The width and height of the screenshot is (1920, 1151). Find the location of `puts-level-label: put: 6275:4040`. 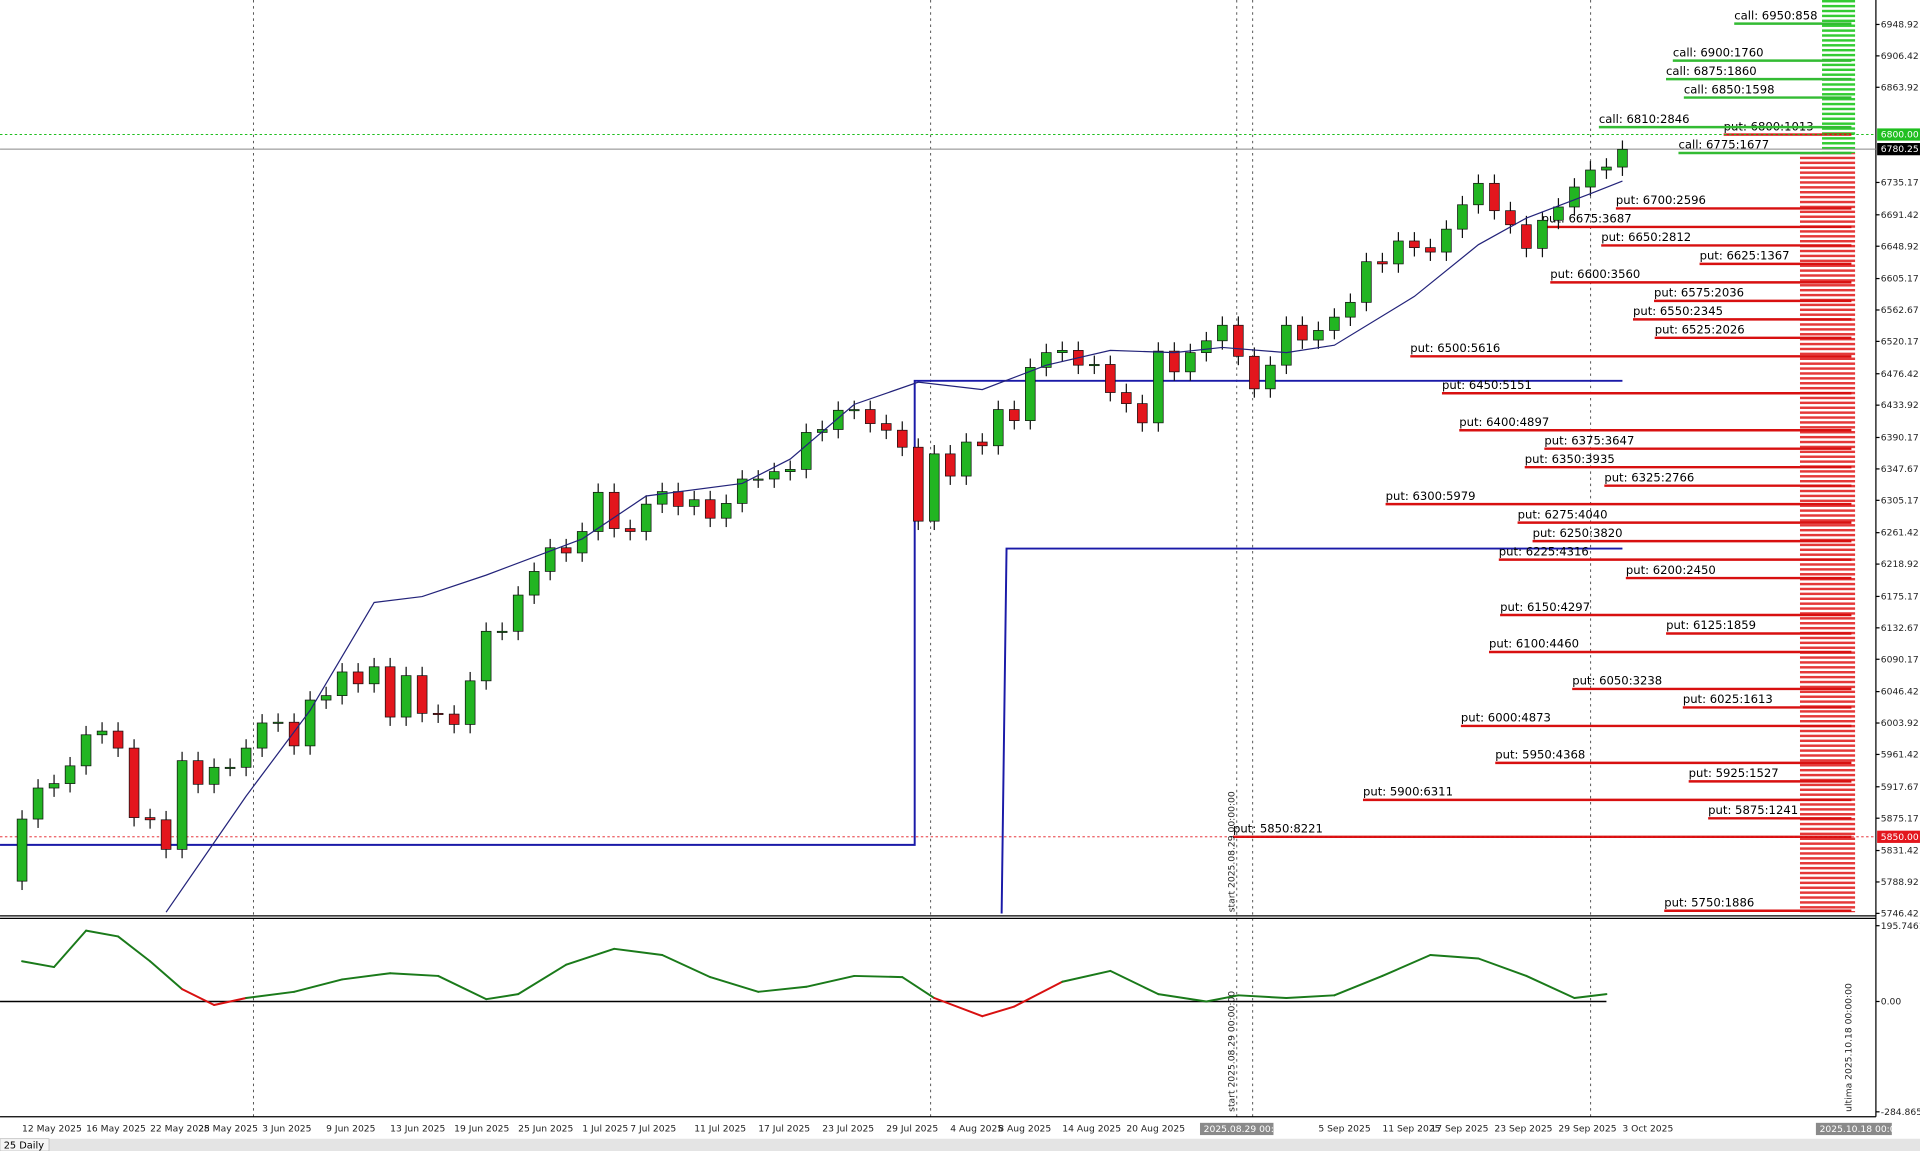

puts-level-label: put: 6275:4040 is located at coordinates (1563, 514).